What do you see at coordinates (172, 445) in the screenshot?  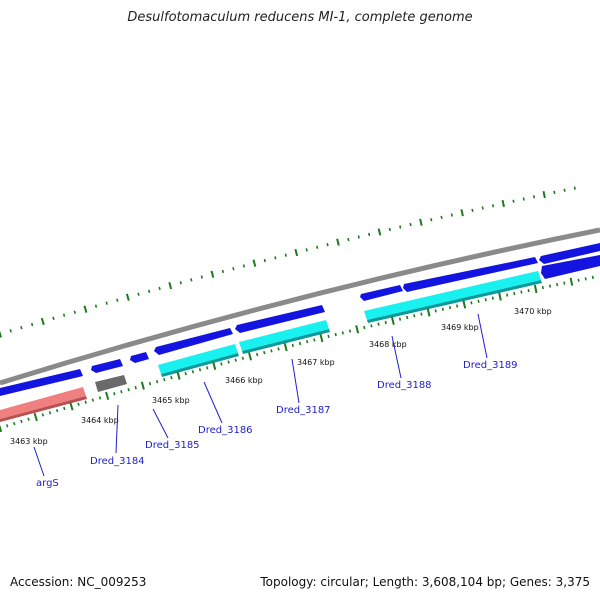 I see `gene-label-dred-3185: Dred_3185` at bounding box center [172, 445].